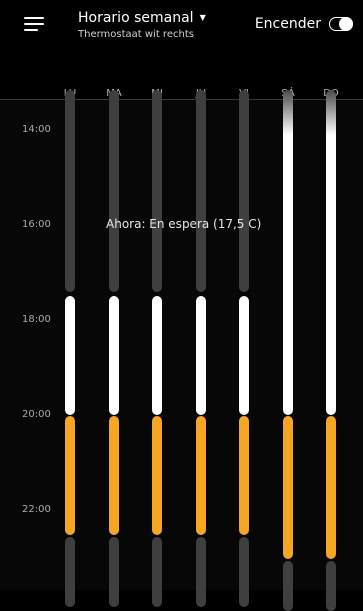 The height and width of the screenshot is (611, 363). I want to click on time-label: 18:00, so click(36, 319).